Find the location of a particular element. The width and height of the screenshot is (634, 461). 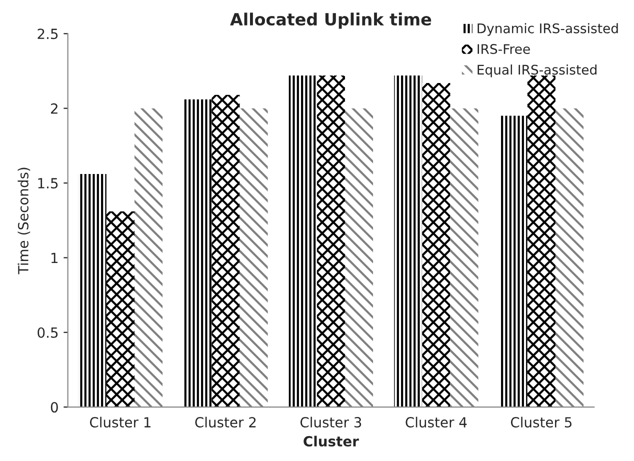

chart-title: Allocated Uplink time is located at coordinates (331, 20).